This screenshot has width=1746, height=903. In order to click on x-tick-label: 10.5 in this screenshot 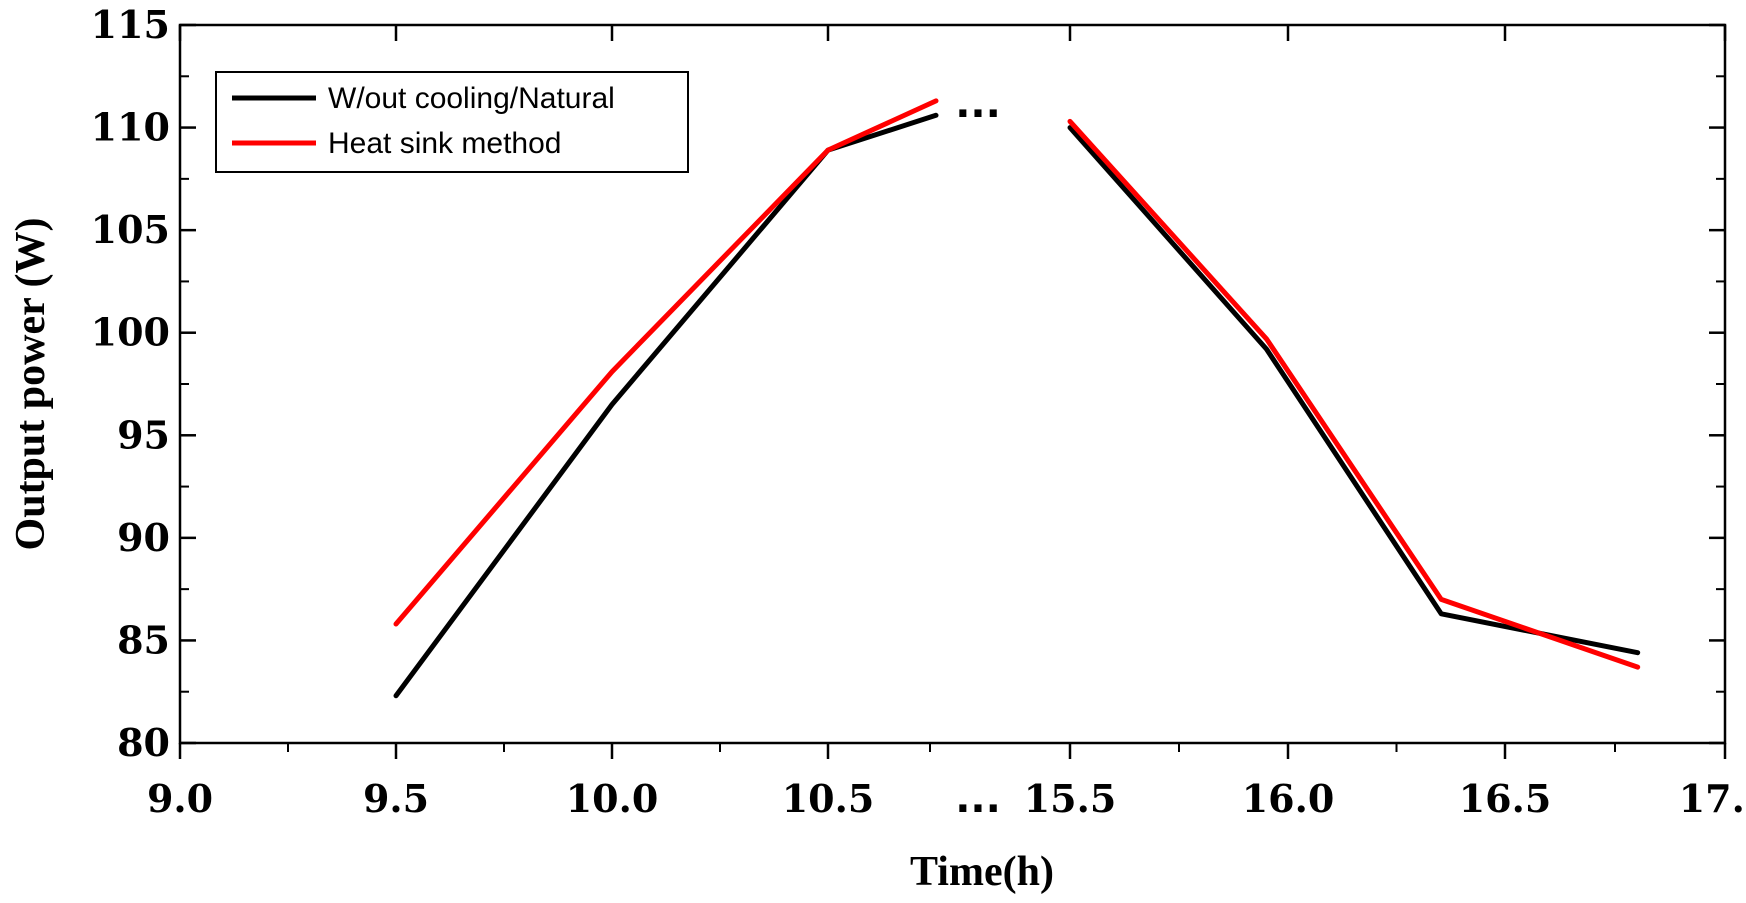, I will do `click(828, 798)`.